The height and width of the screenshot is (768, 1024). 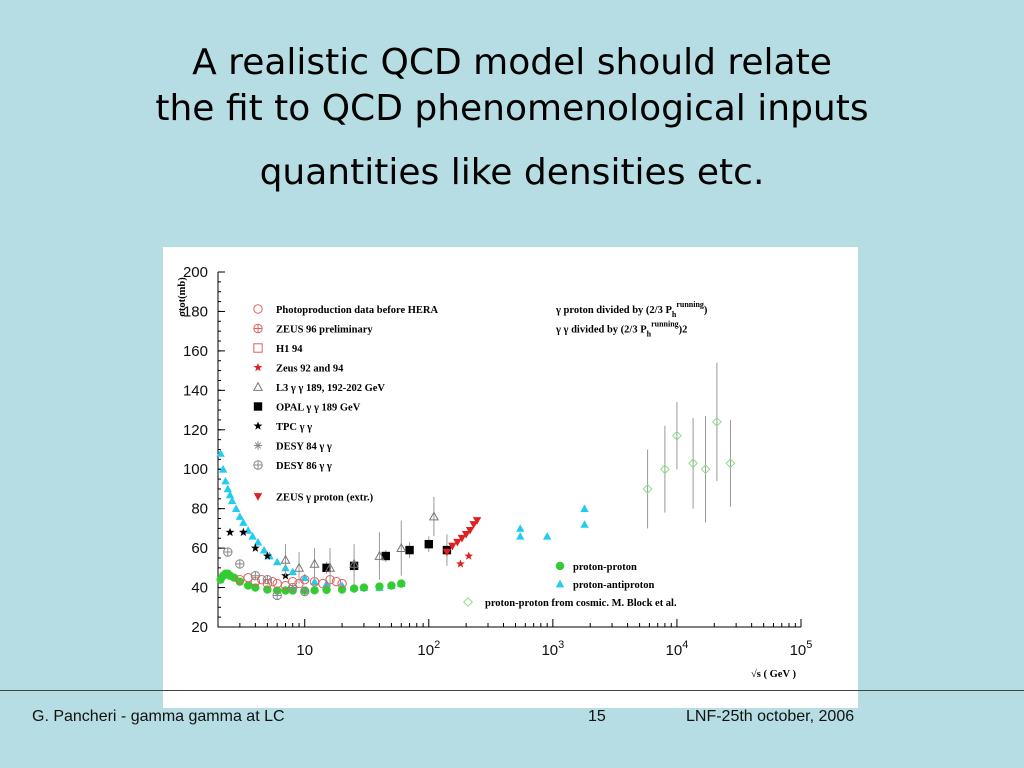 I want to click on y-tick-label: 180, so click(x=195, y=311).